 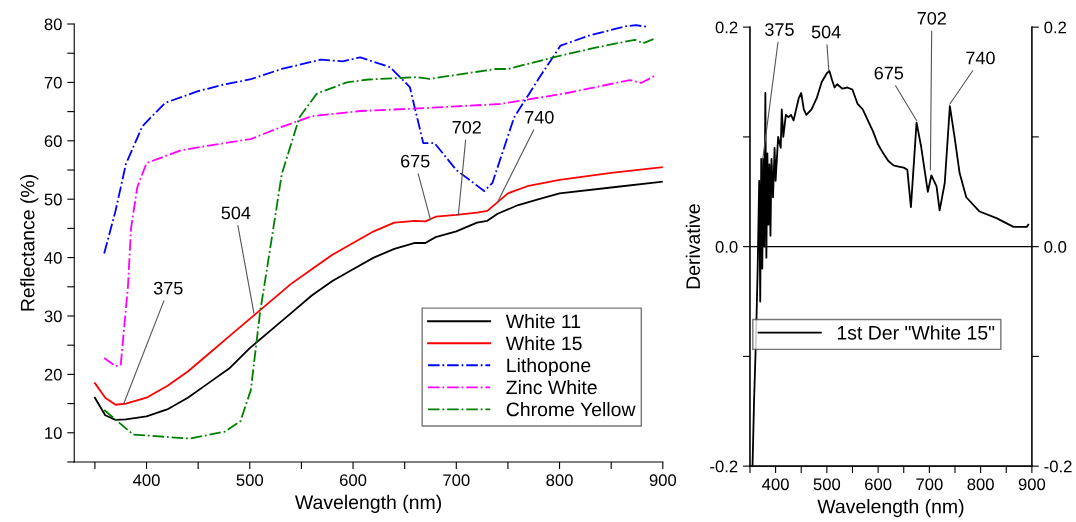 What do you see at coordinates (571, 409) in the screenshot?
I see `legend-label: Chrome Yellow` at bounding box center [571, 409].